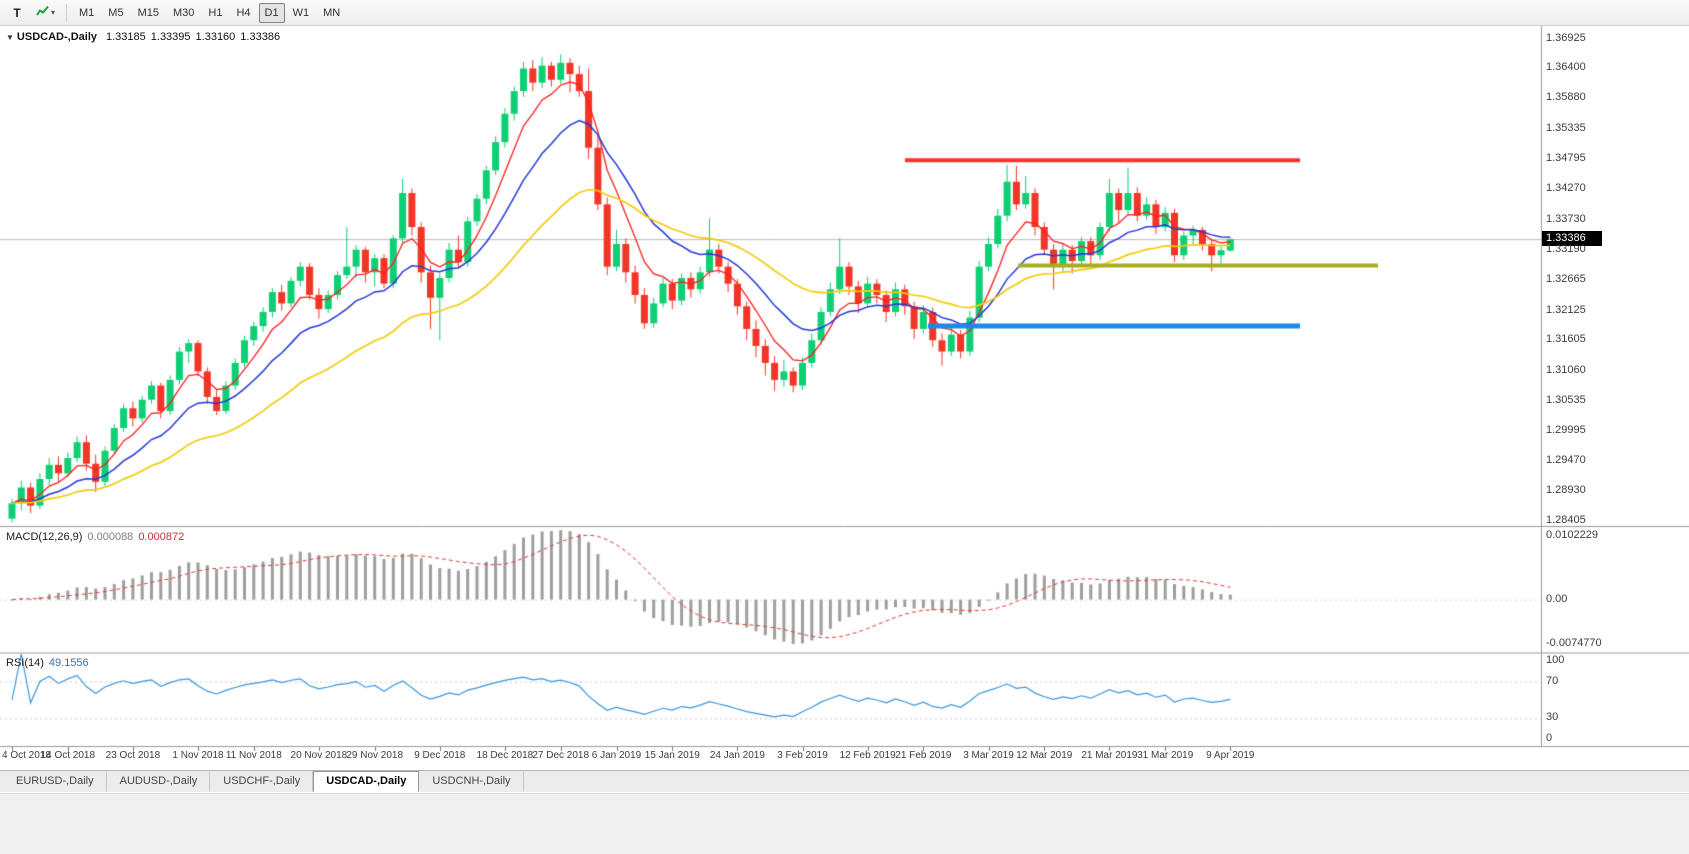 Image resolution: width=1689 pixels, height=854 pixels. Describe the element at coordinates (301, 13) in the screenshot. I see `timeframe-w1-button: W1` at that location.